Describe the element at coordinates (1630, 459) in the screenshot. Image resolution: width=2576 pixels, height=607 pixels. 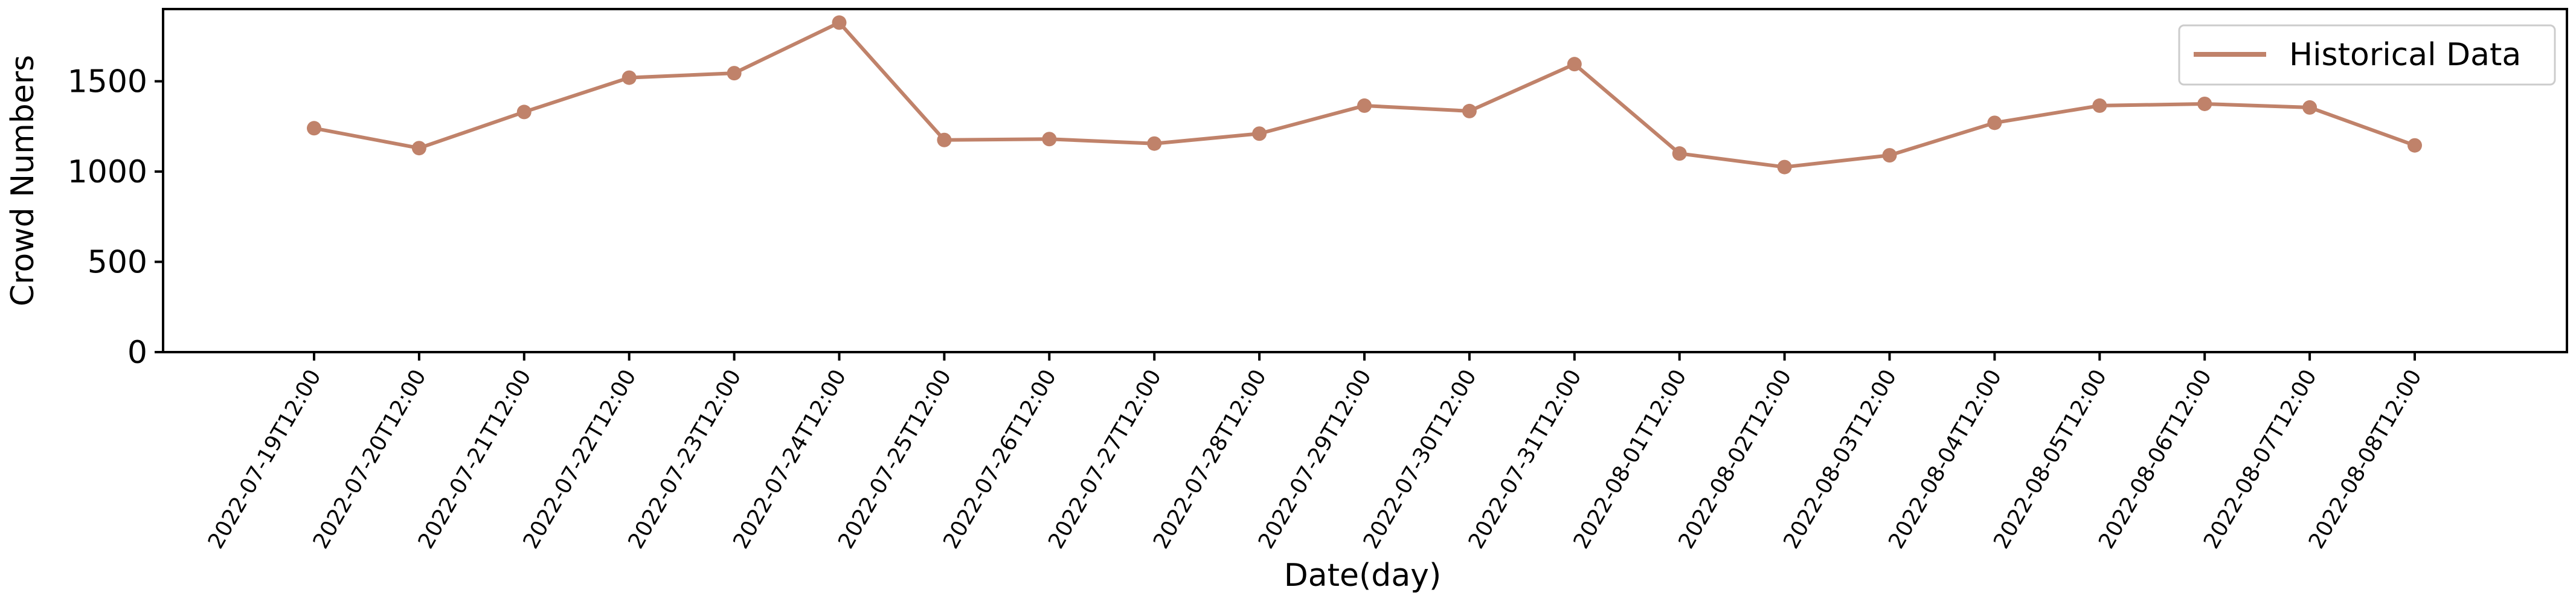
I see `x-tick-label: 2022-08-01T12:00` at that location.